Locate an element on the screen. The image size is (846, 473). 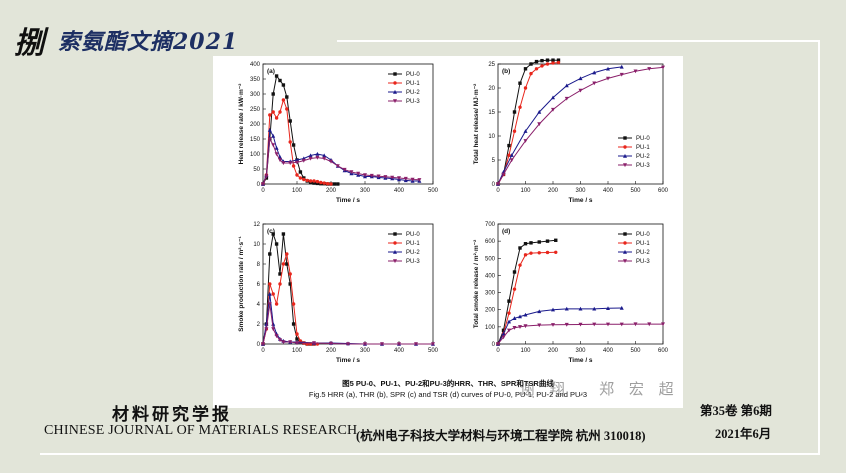
chart-3-series-PU-0-line is located at coordinates (526, 292).